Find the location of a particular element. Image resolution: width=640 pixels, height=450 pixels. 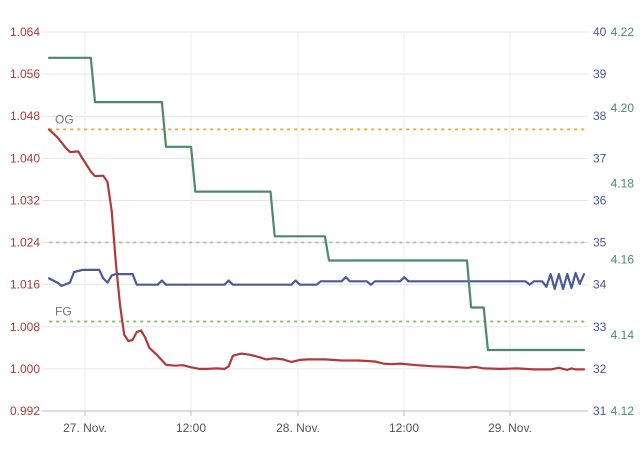

y-right-outer-tick-label: 4.18 is located at coordinates (623, 184).